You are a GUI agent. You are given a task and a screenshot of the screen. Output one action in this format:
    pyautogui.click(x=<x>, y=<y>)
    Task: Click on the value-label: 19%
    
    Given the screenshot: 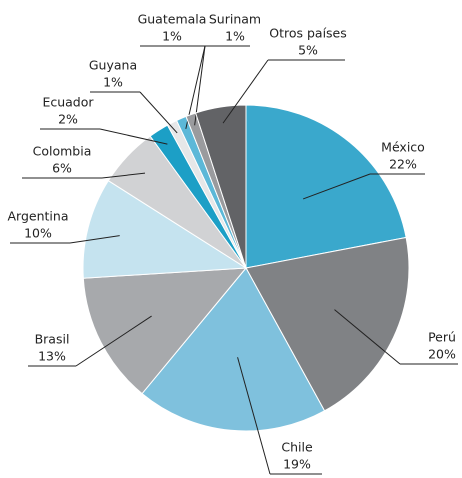 What is the action you would take?
    pyautogui.click(x=297, y=464)
    